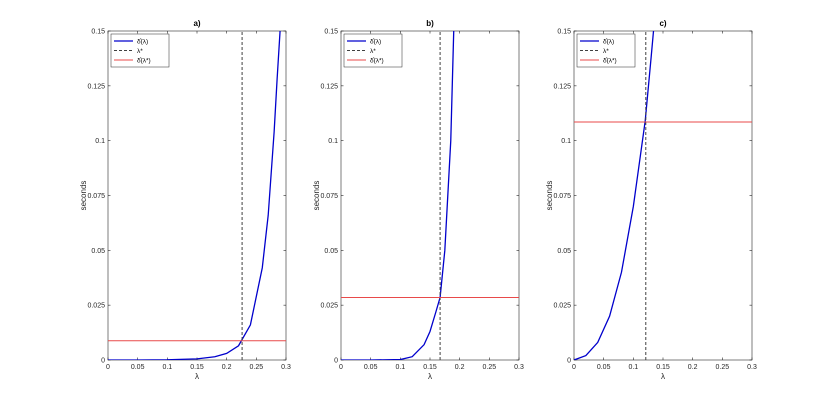 The image size is (830, 405). What do you see at coordinates (430, 23) in the screenshot?
I see `chart-title: b)` at bounding box center [430, 23].